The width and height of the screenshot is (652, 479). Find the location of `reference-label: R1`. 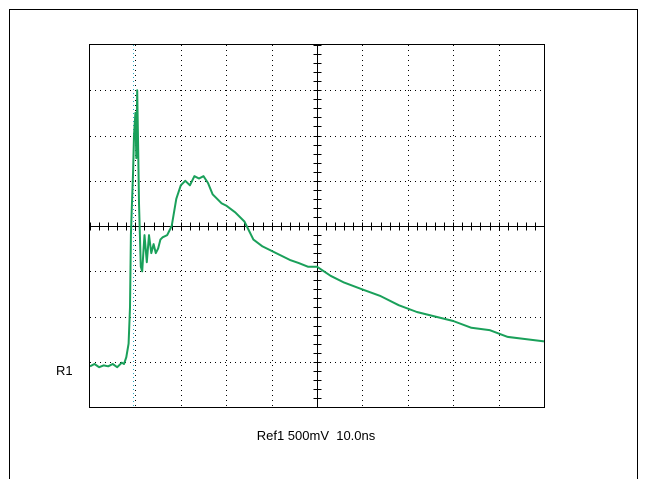

reference-label: R1 is located at coordinates (64, 370).